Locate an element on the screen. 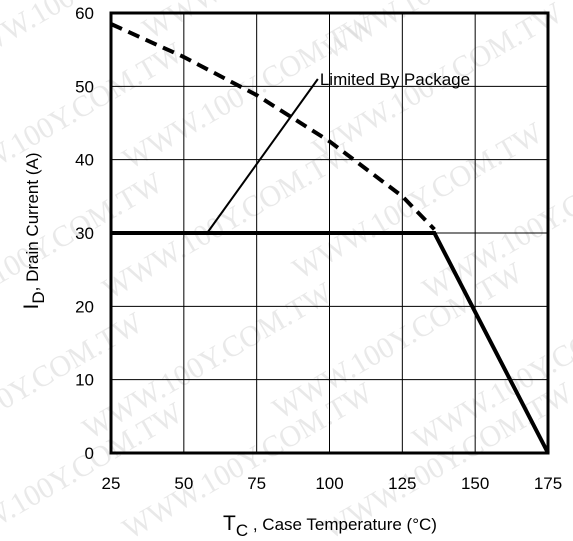 Image resolution: width=573 pixels, height=541 pixels. y-tick-label: 0 is located at coordinates (89, 453).